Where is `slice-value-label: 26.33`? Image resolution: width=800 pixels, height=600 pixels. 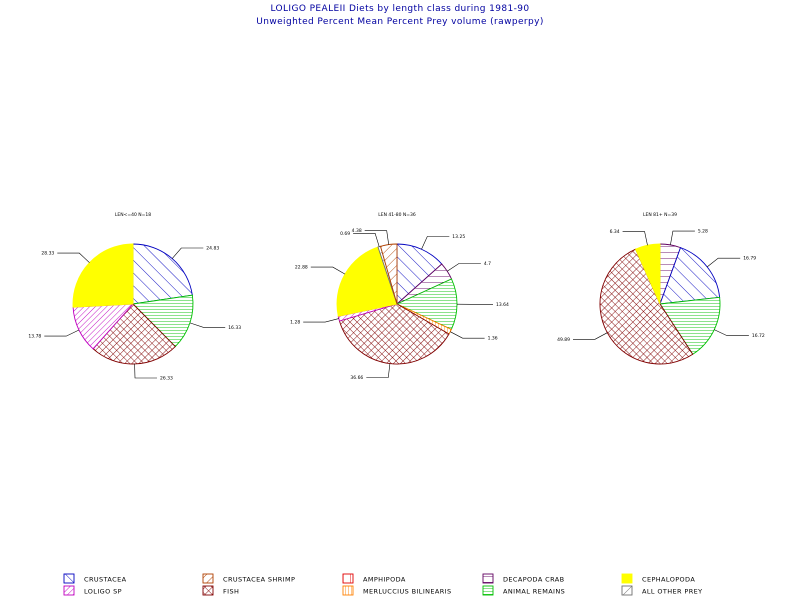 slice-value-label: 26.33 is located at coordinates (166, 379).